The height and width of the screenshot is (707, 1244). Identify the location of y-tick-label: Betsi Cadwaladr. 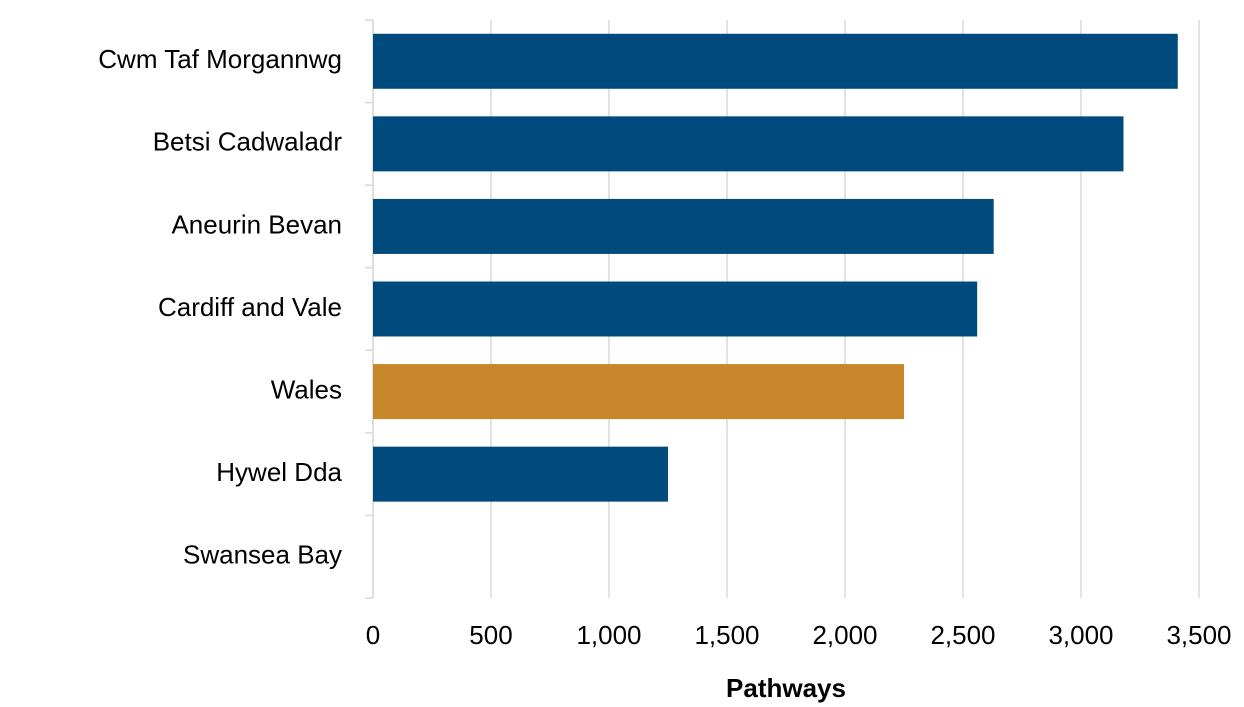
(248, 142).